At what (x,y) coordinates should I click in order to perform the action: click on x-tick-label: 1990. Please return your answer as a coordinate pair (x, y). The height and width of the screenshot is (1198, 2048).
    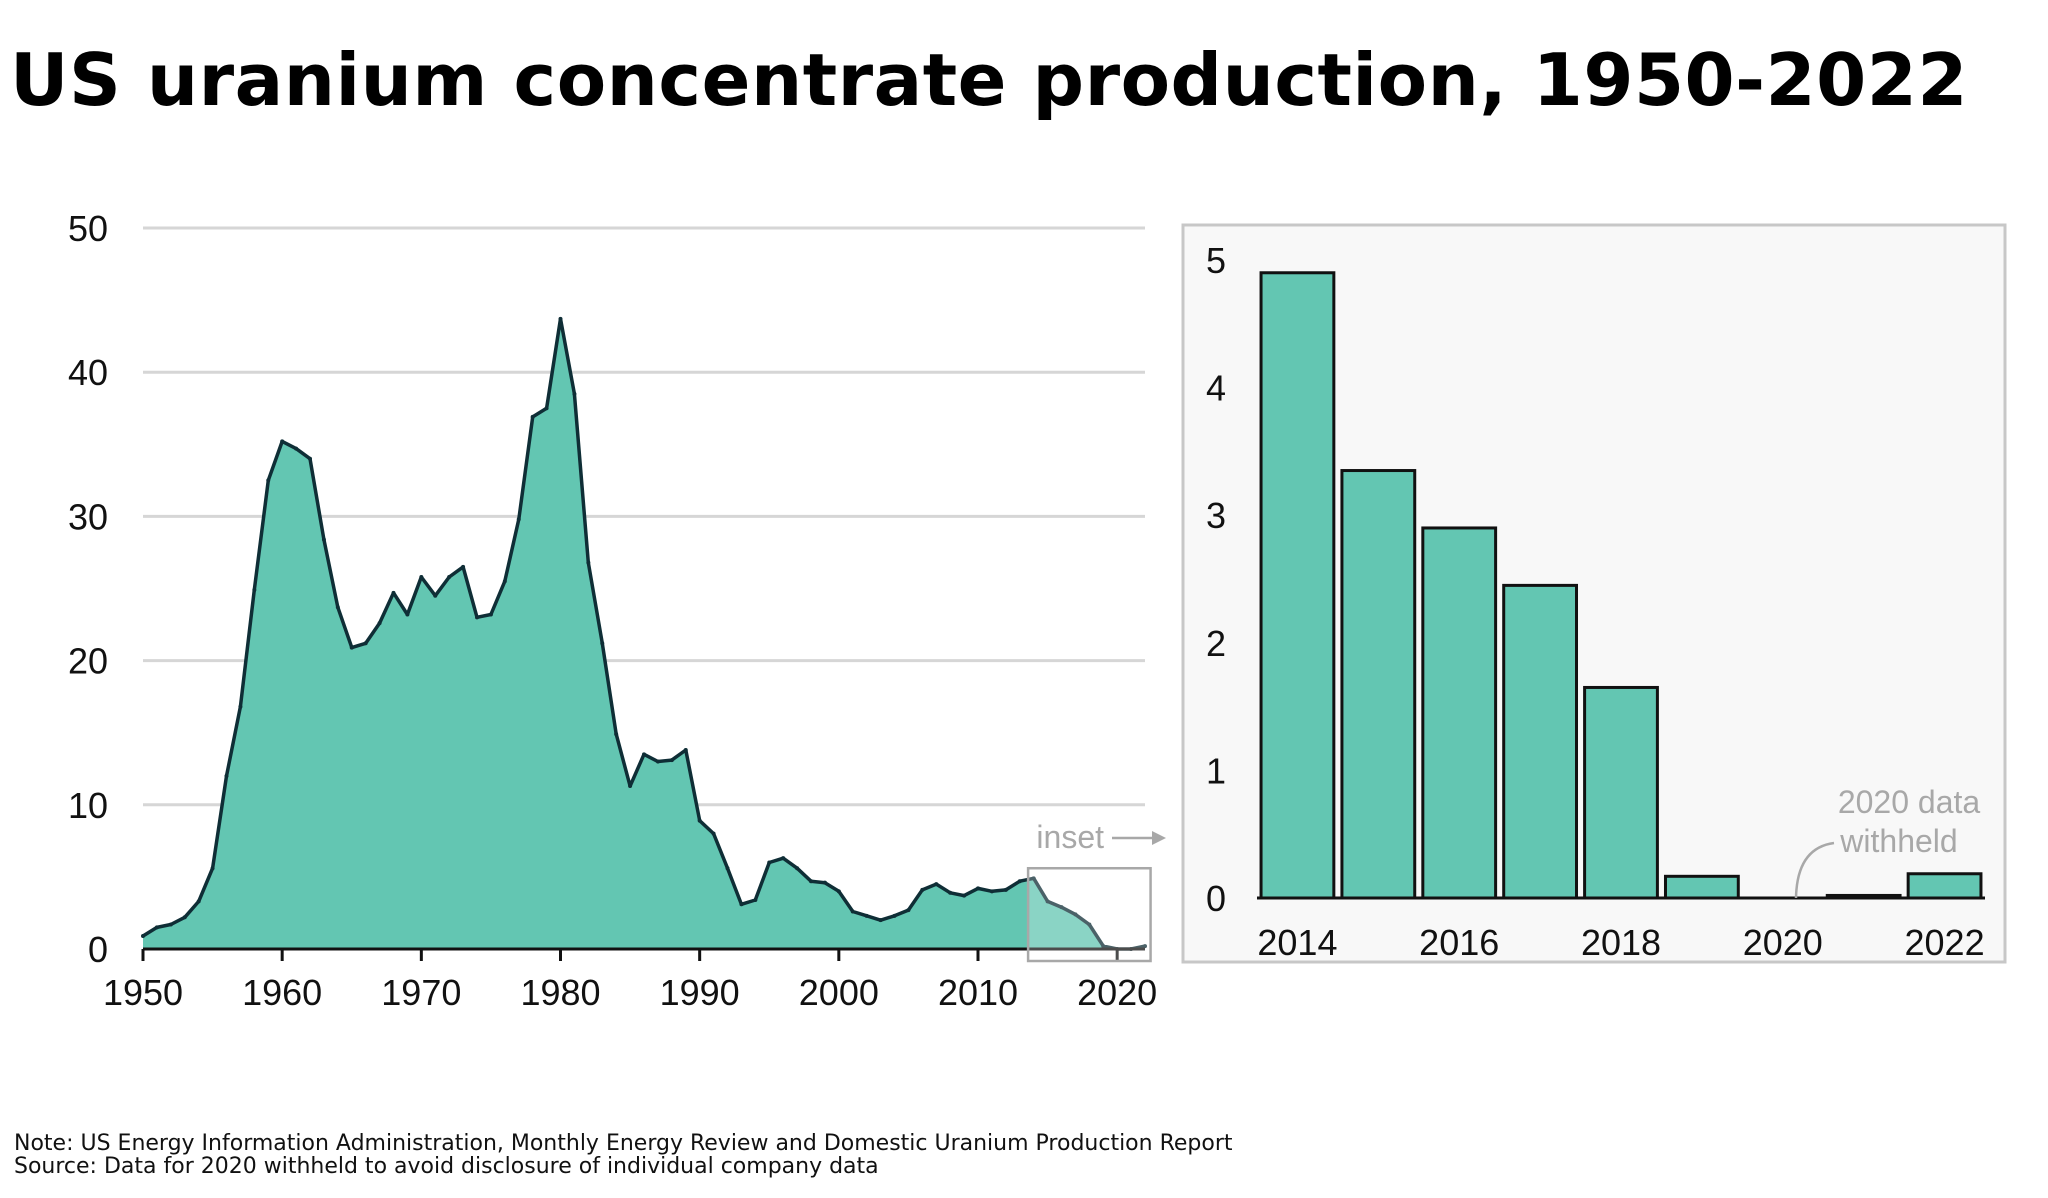
    Looking at the image, I should click on (700, 992).